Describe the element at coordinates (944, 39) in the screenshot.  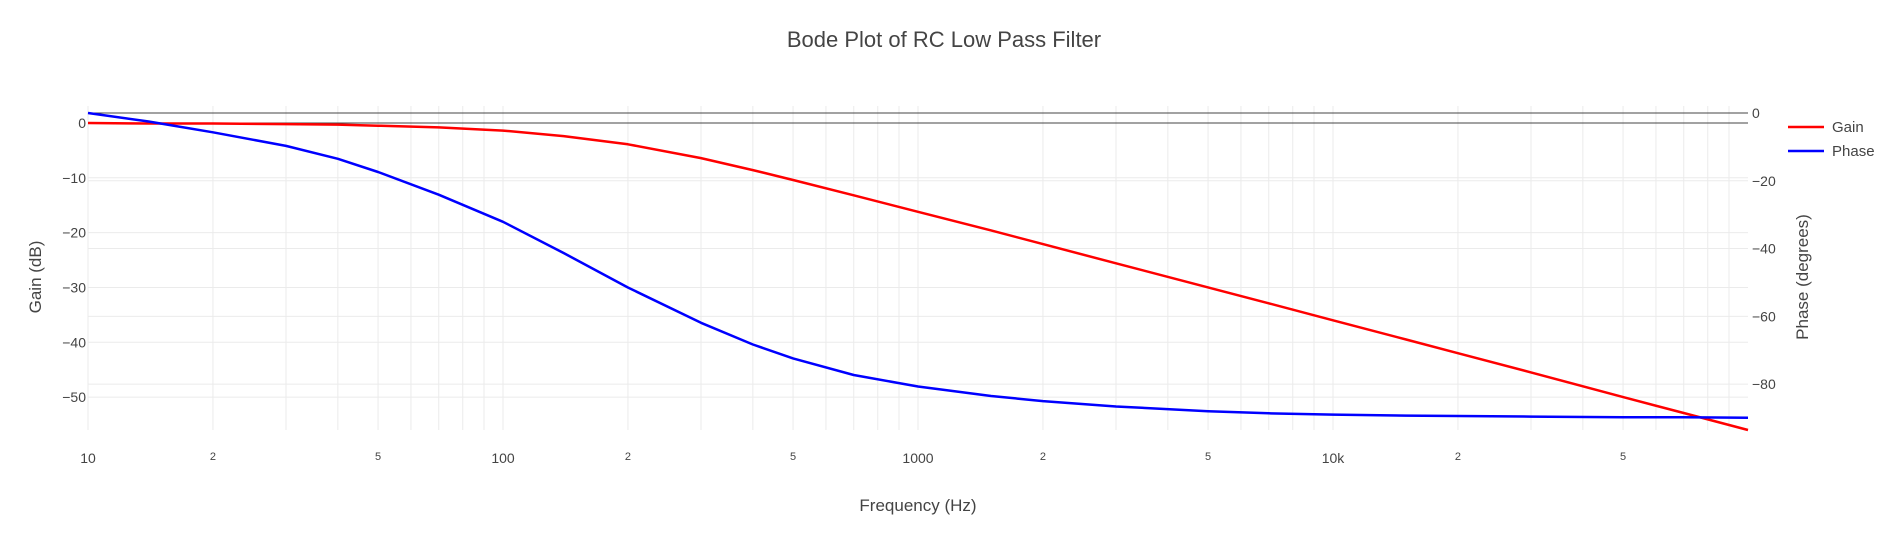
I see `chart-title: Bode Plot of RC Low Pass Filter` at that location.